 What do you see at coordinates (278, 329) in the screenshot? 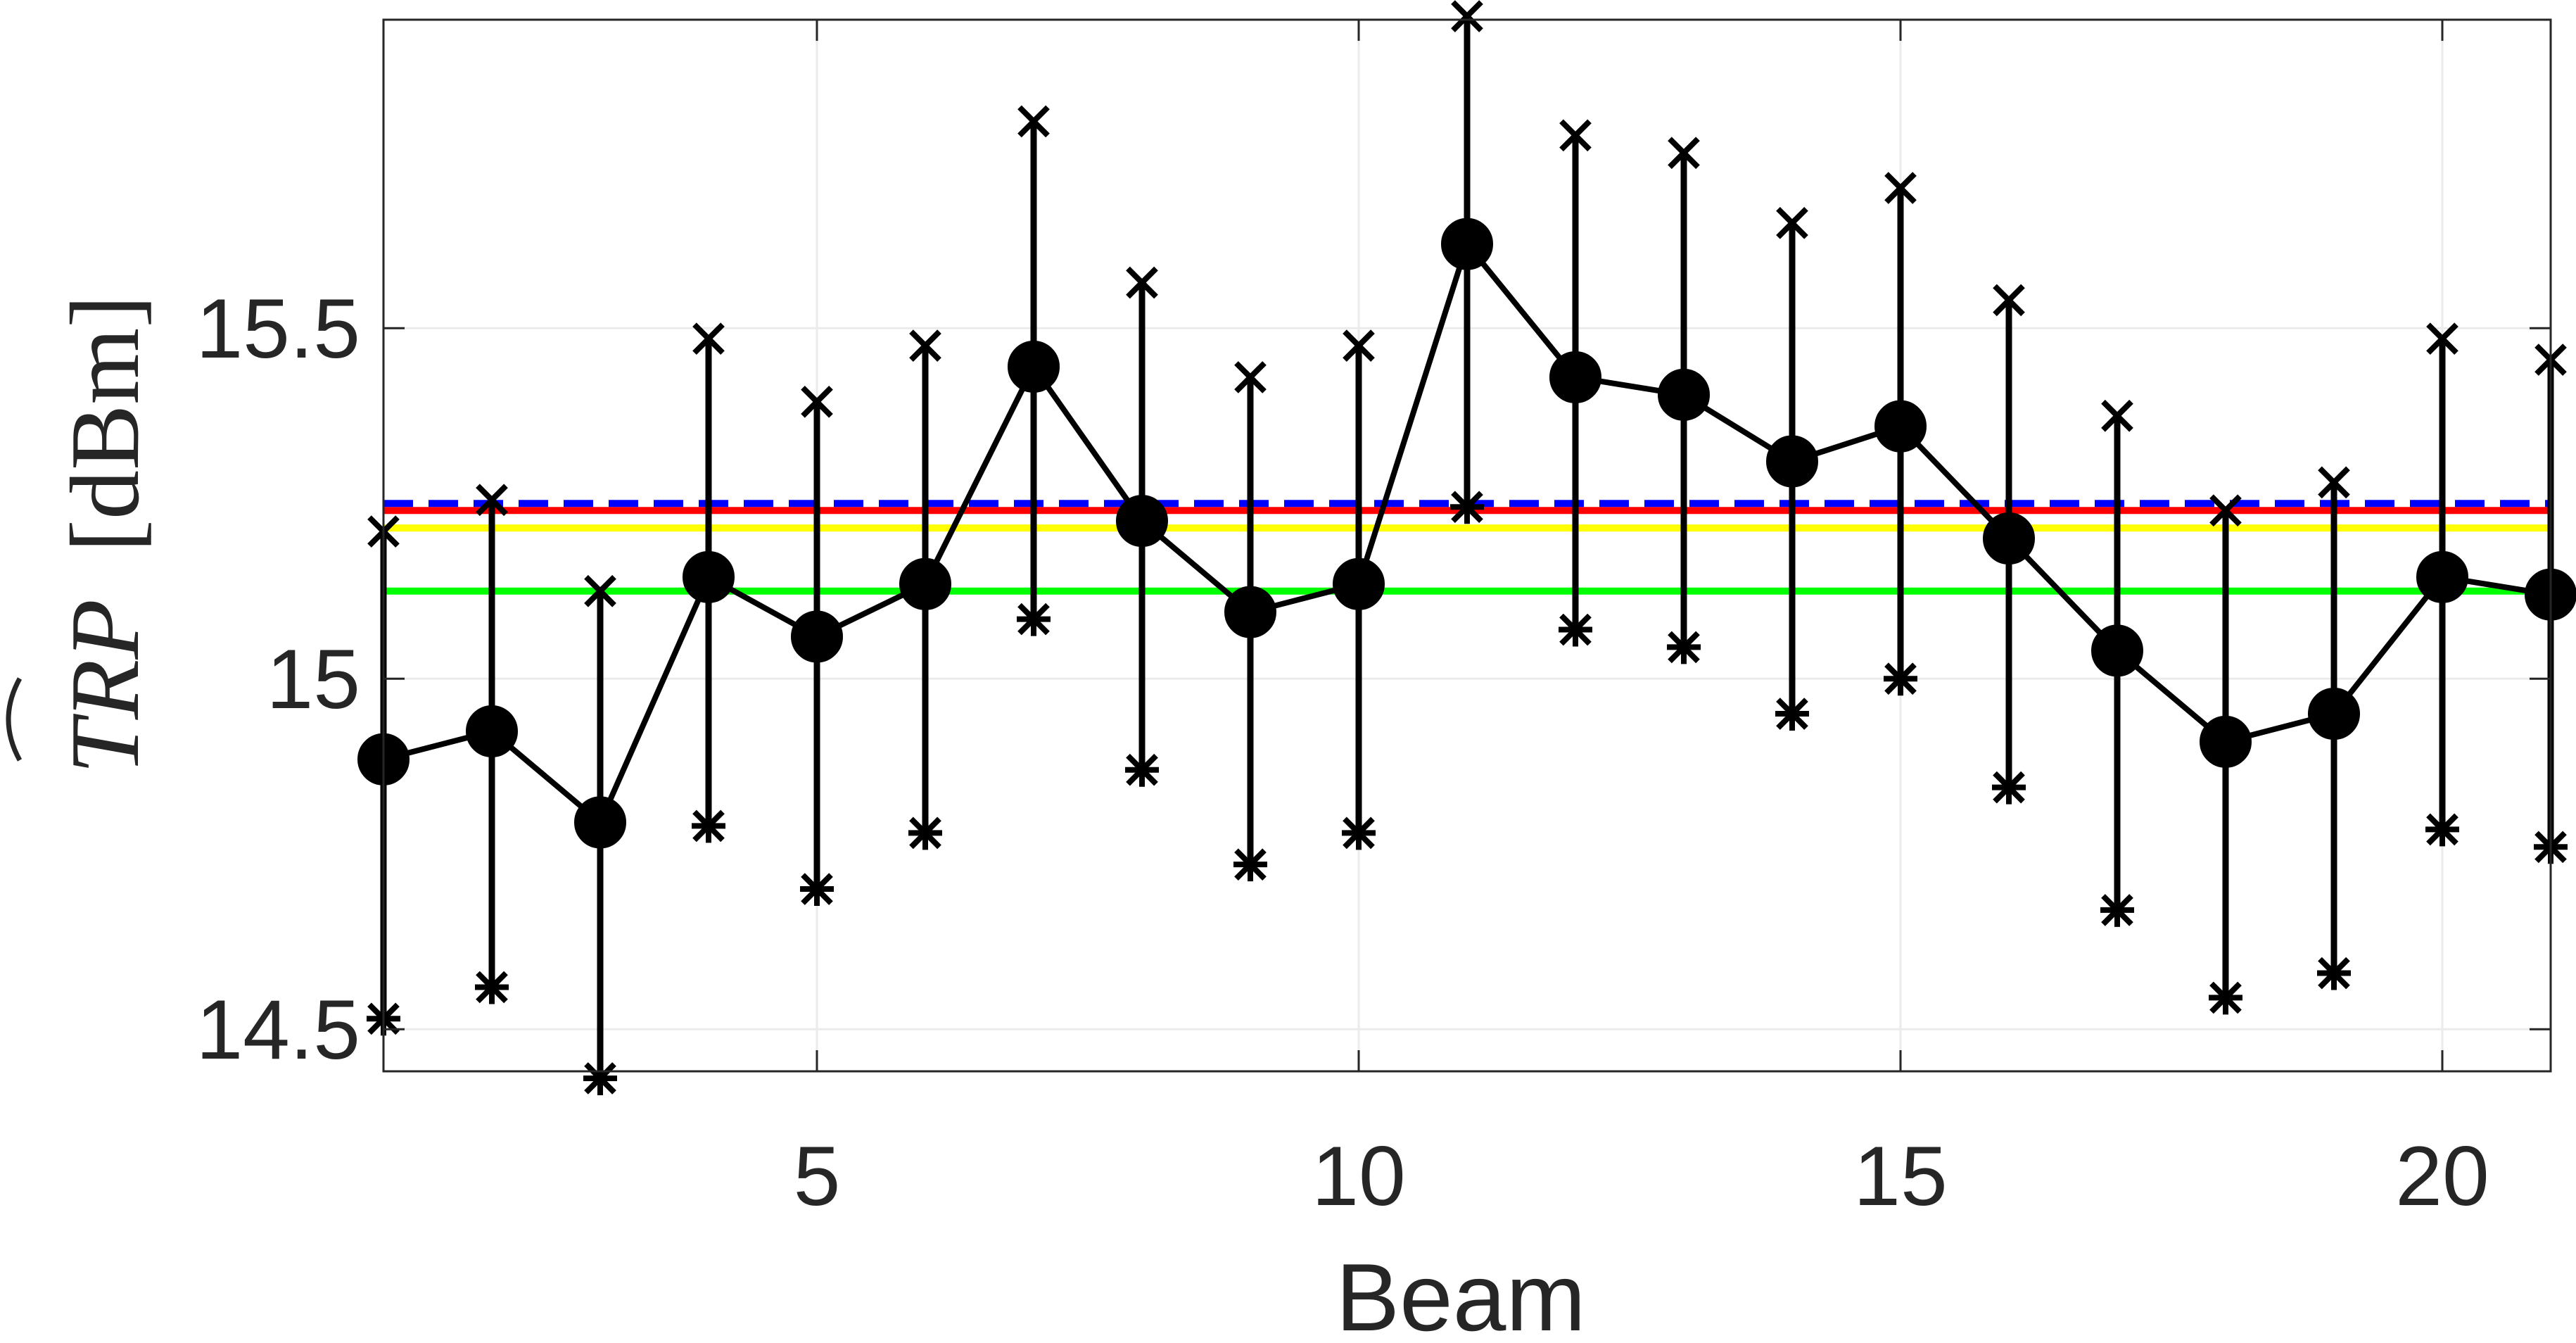
I see `y-tick-label: 15.5` at bounding box center [278, 329].